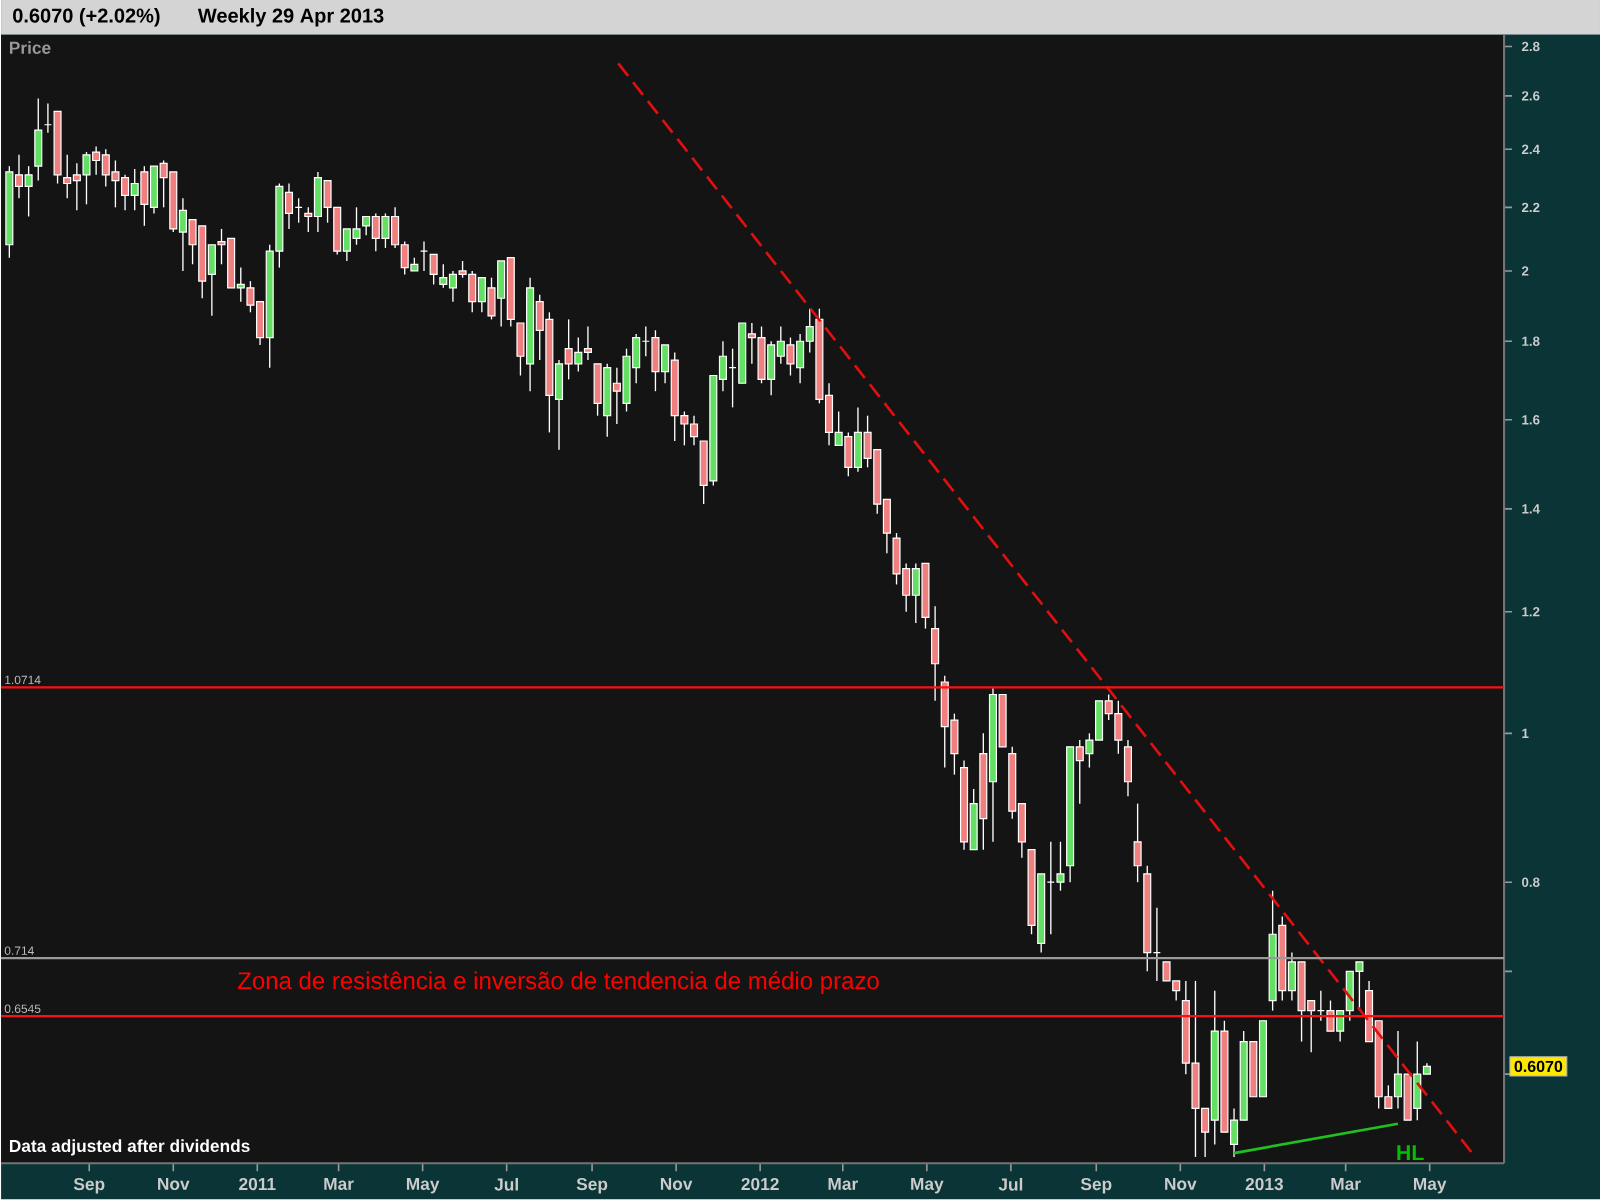 The image size is (1600, 1202). I want to click on annotation: Zona de resistência e inversão de tendencia de médio prazo, so click(558, 982).